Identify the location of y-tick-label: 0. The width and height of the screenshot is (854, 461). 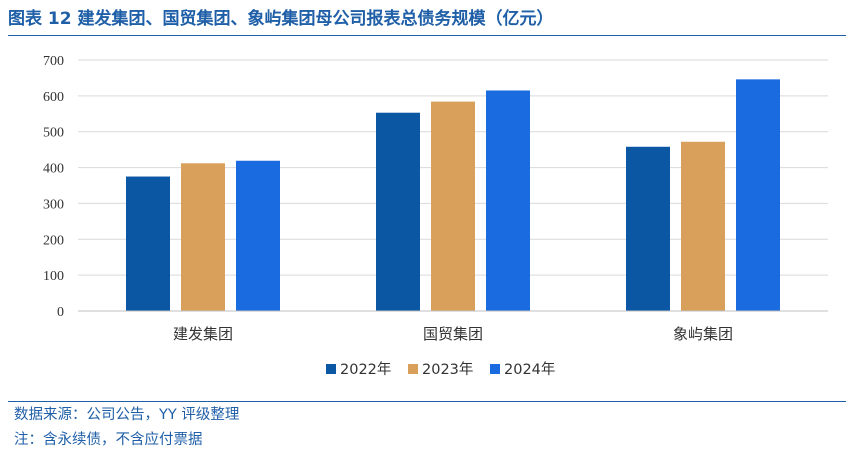
(60, 312).